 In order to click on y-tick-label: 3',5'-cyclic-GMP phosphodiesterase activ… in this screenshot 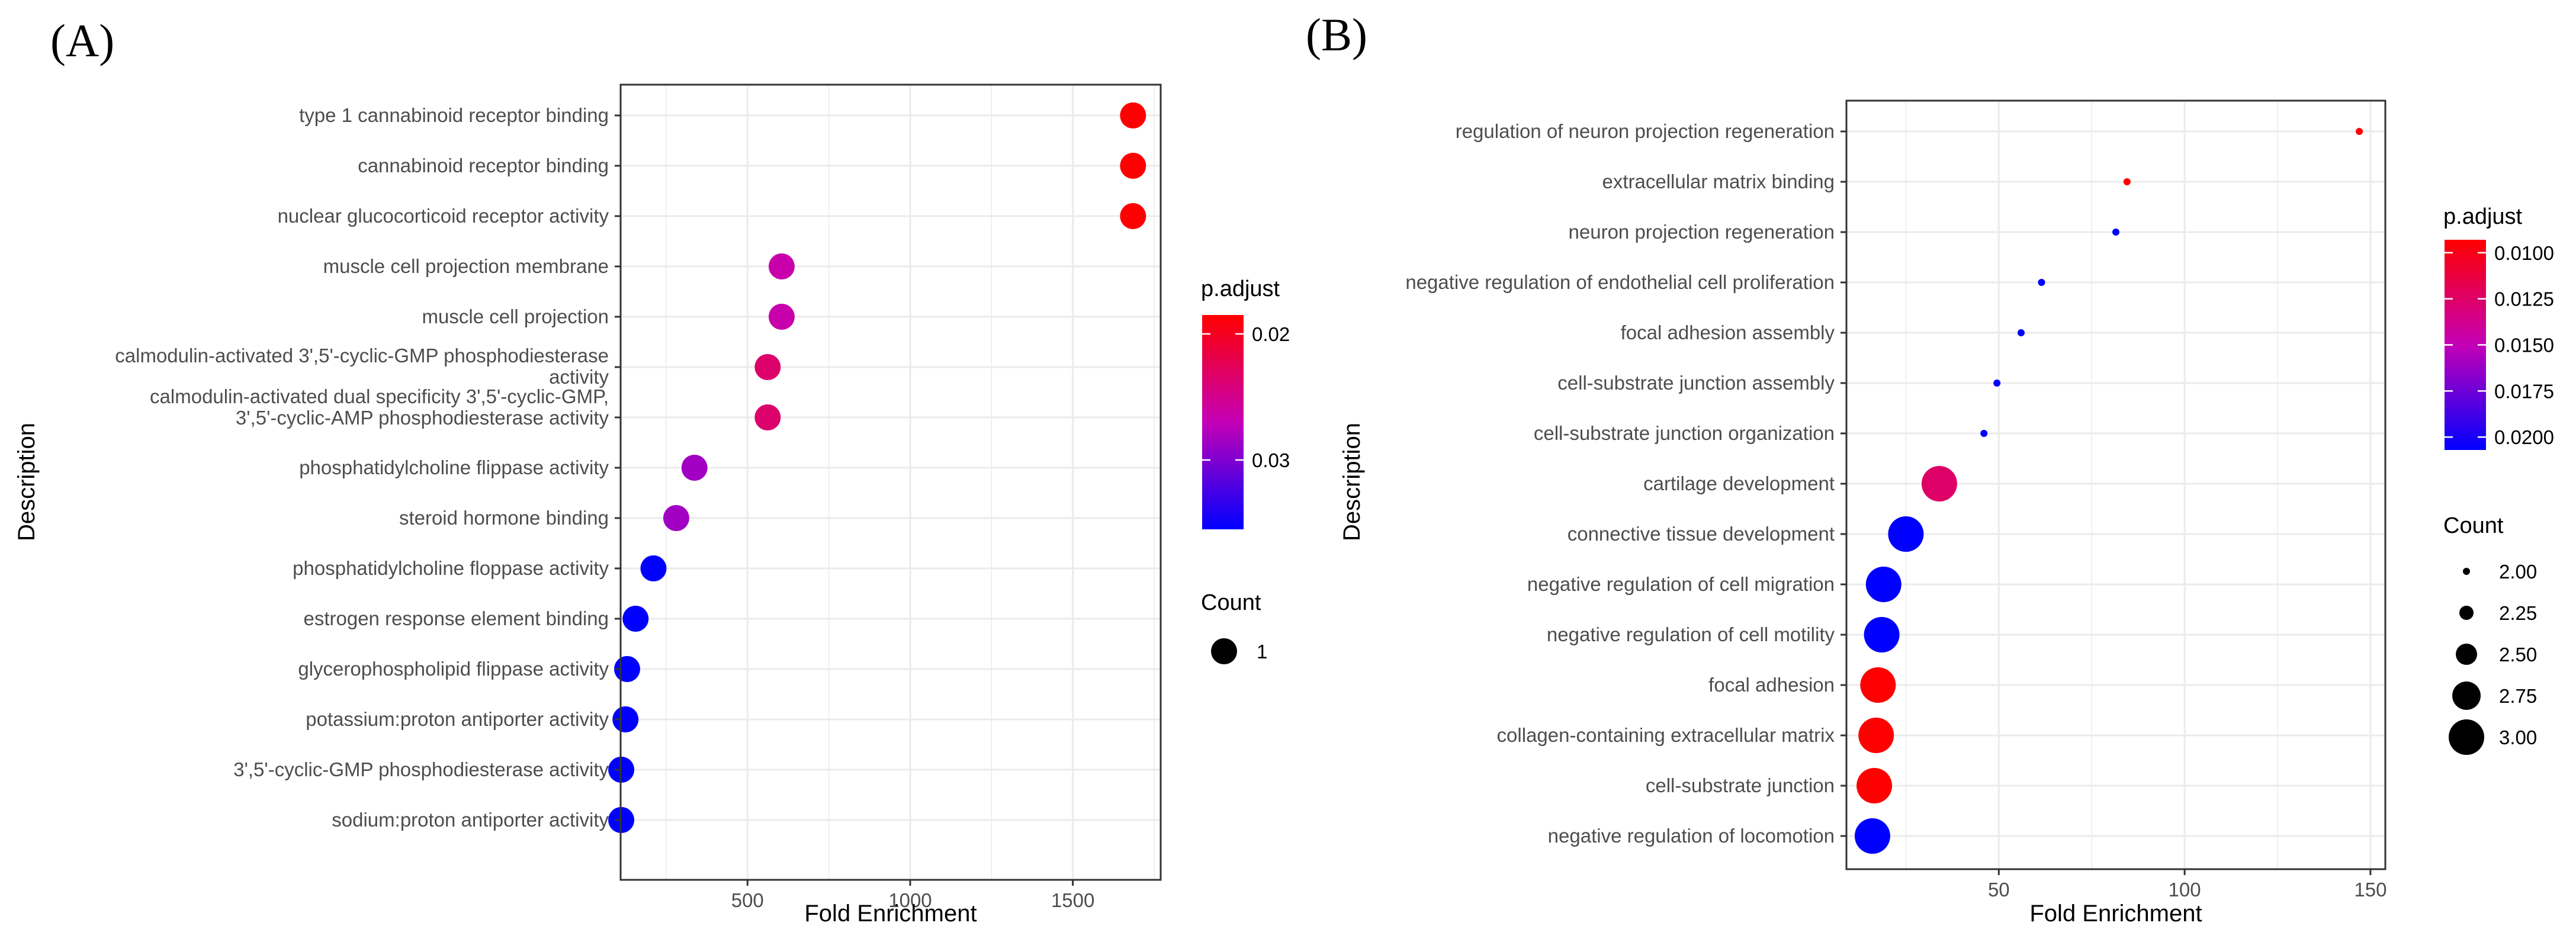, I will do `click(421, 769)`.